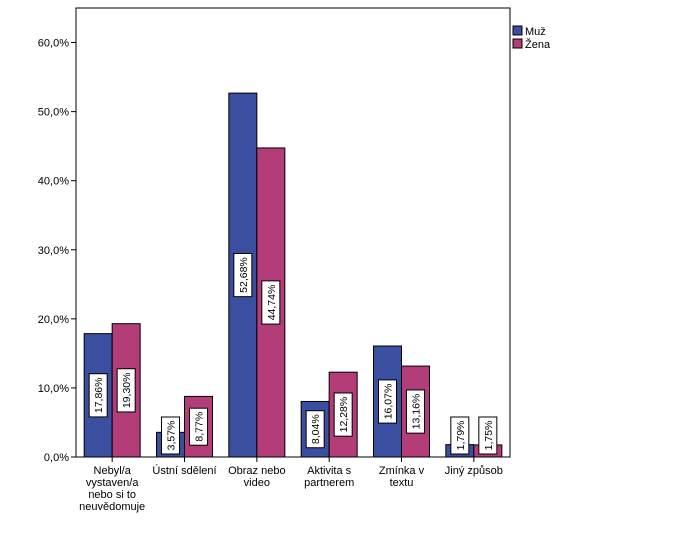 The height and width of the screenshot is (546, 682). I want to click on data-label-text: 12,28%, so click(344, 415).